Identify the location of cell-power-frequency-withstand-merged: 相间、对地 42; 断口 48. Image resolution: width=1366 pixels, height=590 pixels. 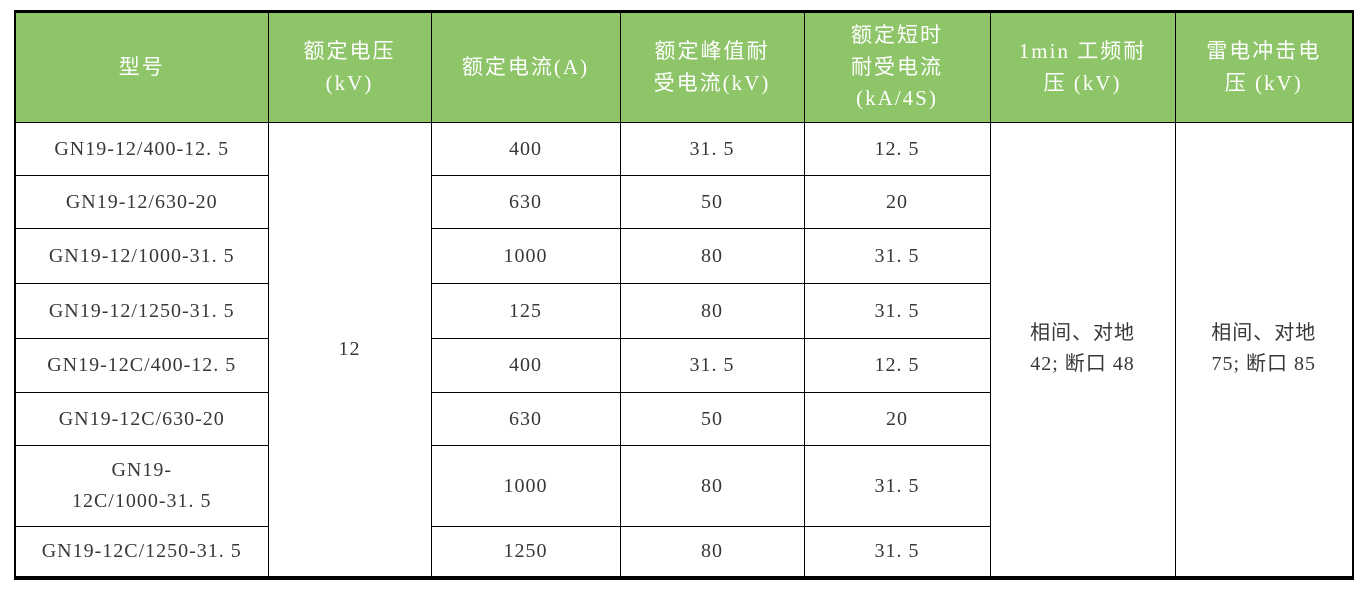
(1082, 350).